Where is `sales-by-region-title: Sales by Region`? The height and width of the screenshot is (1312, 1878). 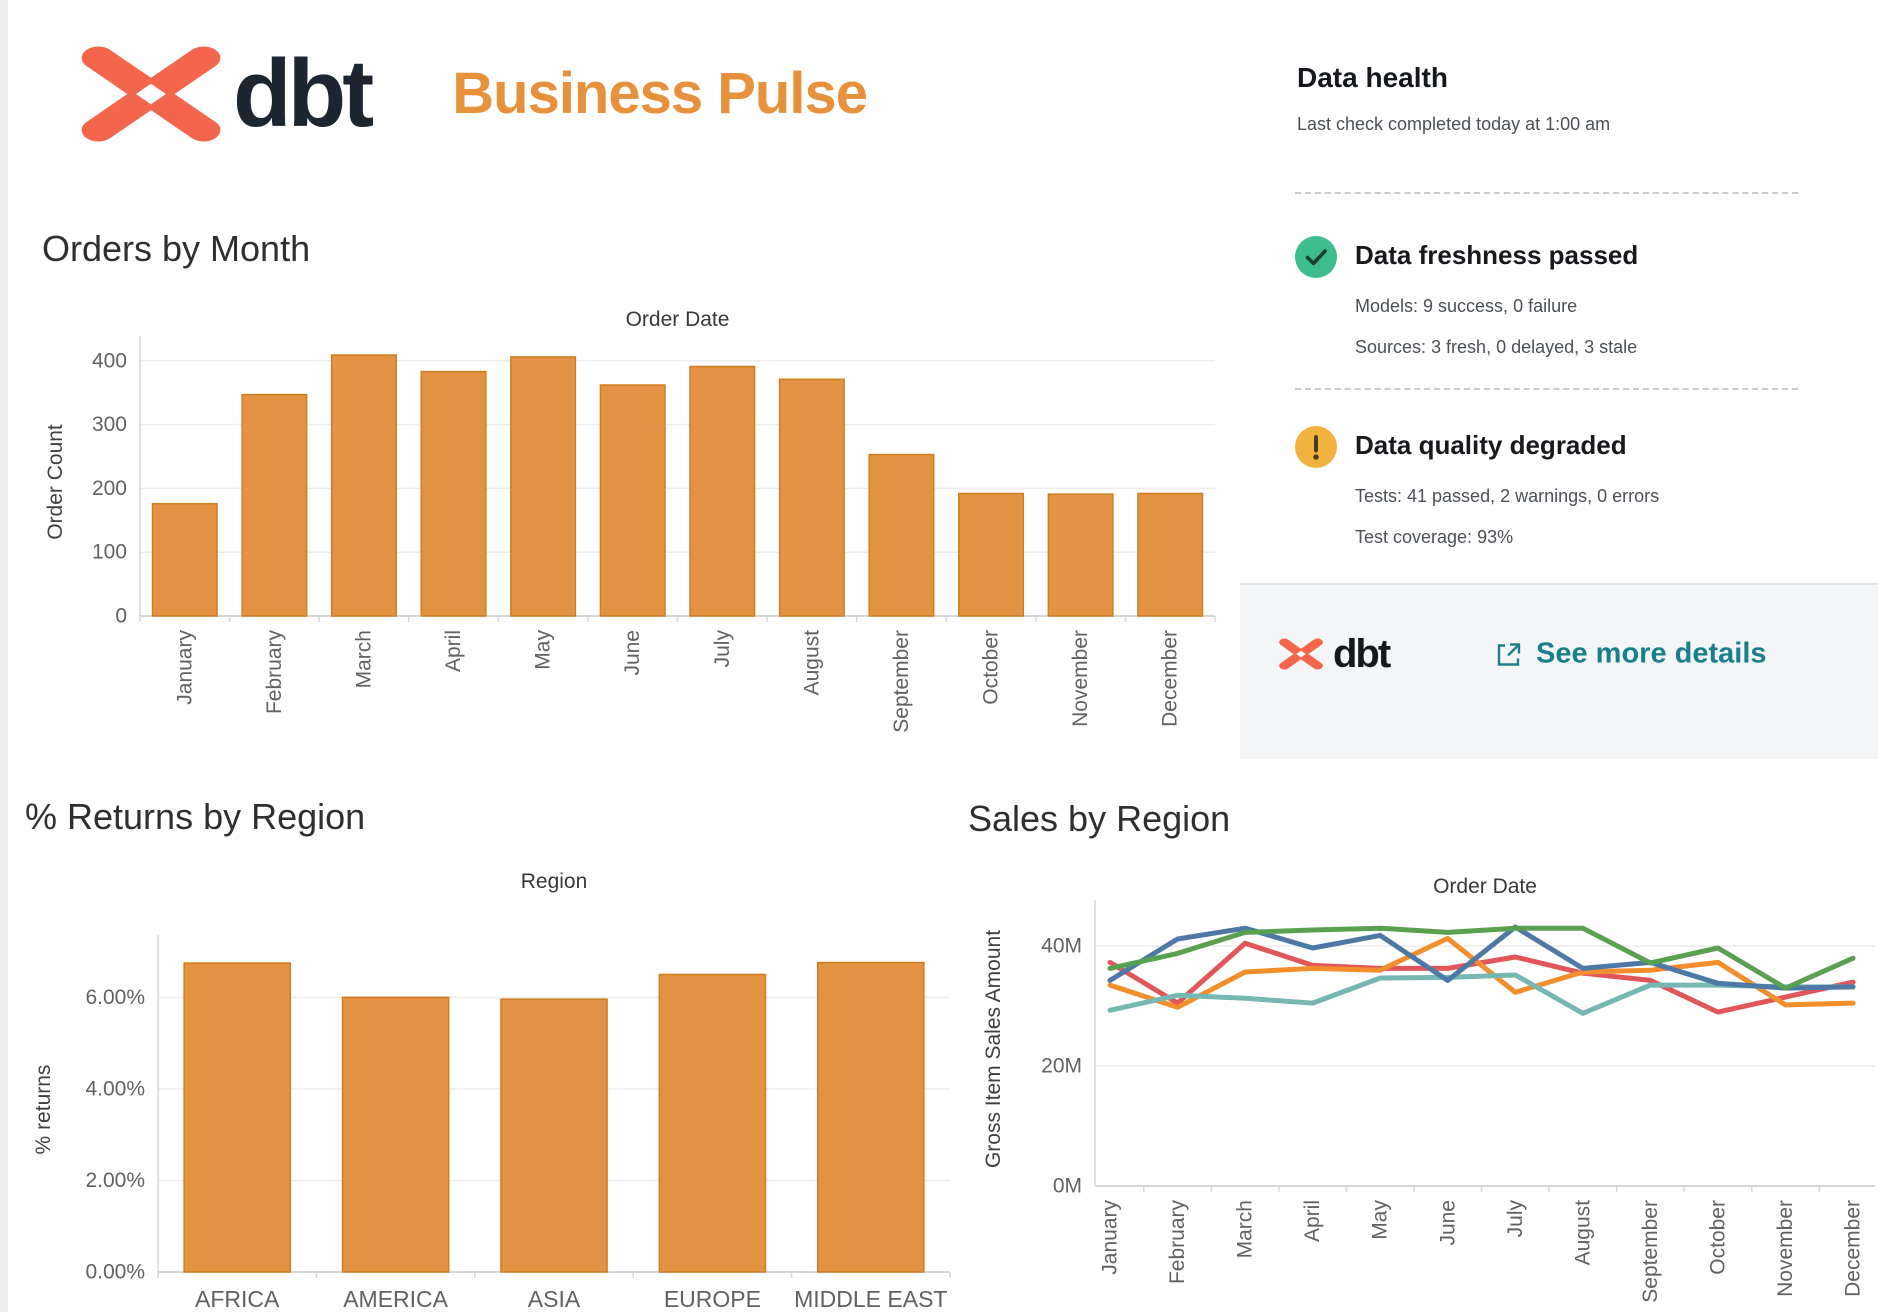 sales-by-region-title: Sales by Region is located at coordinates (1099, 818).